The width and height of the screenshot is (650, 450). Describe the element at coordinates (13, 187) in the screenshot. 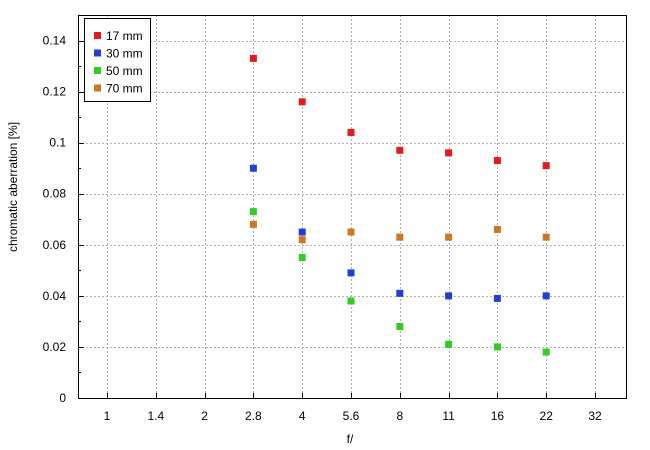

I see `y-axis-title: chromatic aberration [%]` at that location.